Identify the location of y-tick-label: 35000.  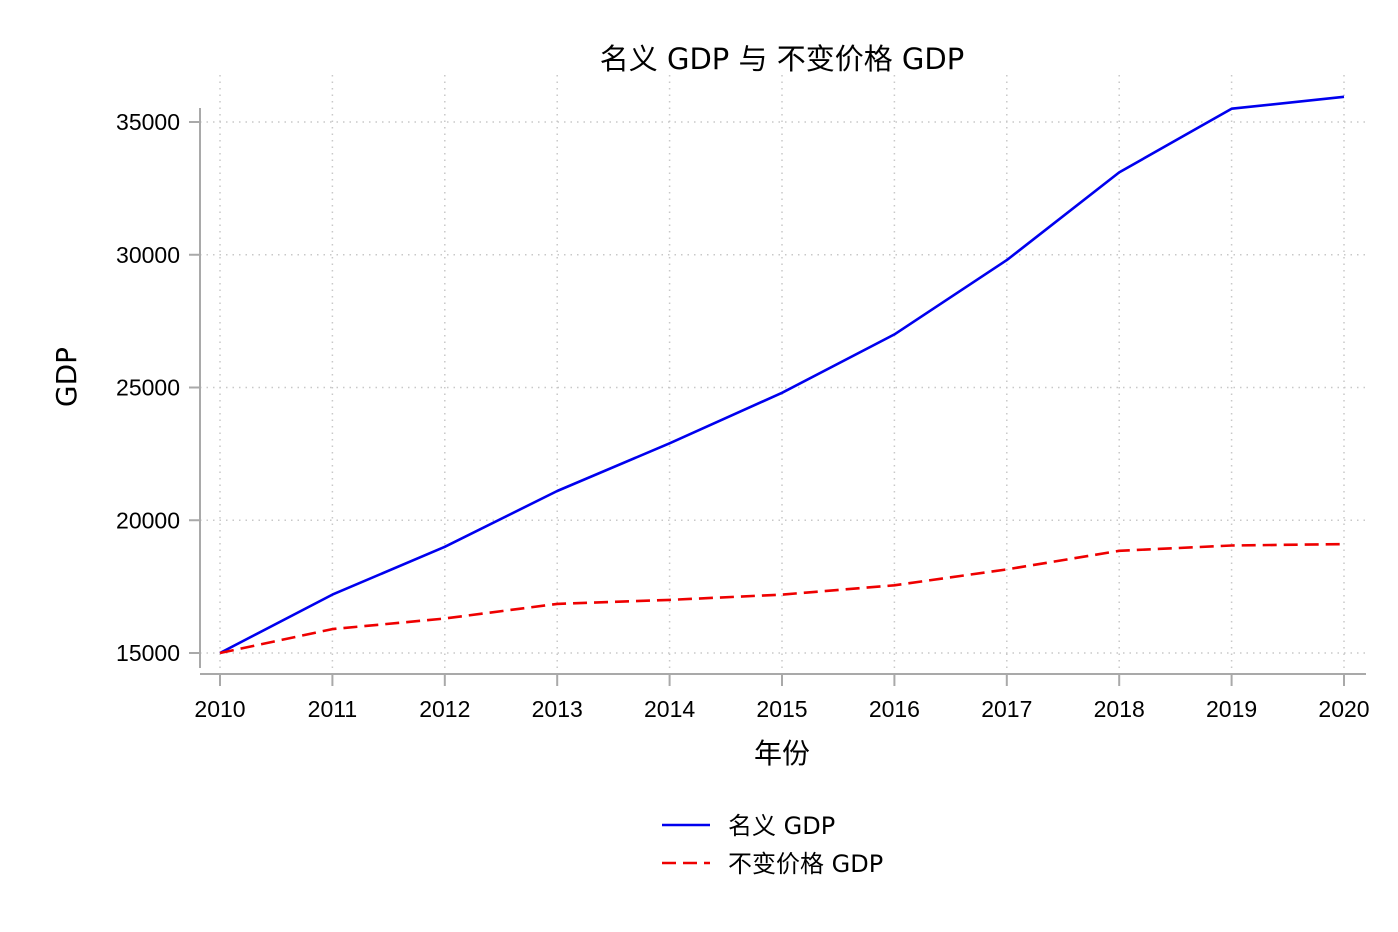
(148, 122).